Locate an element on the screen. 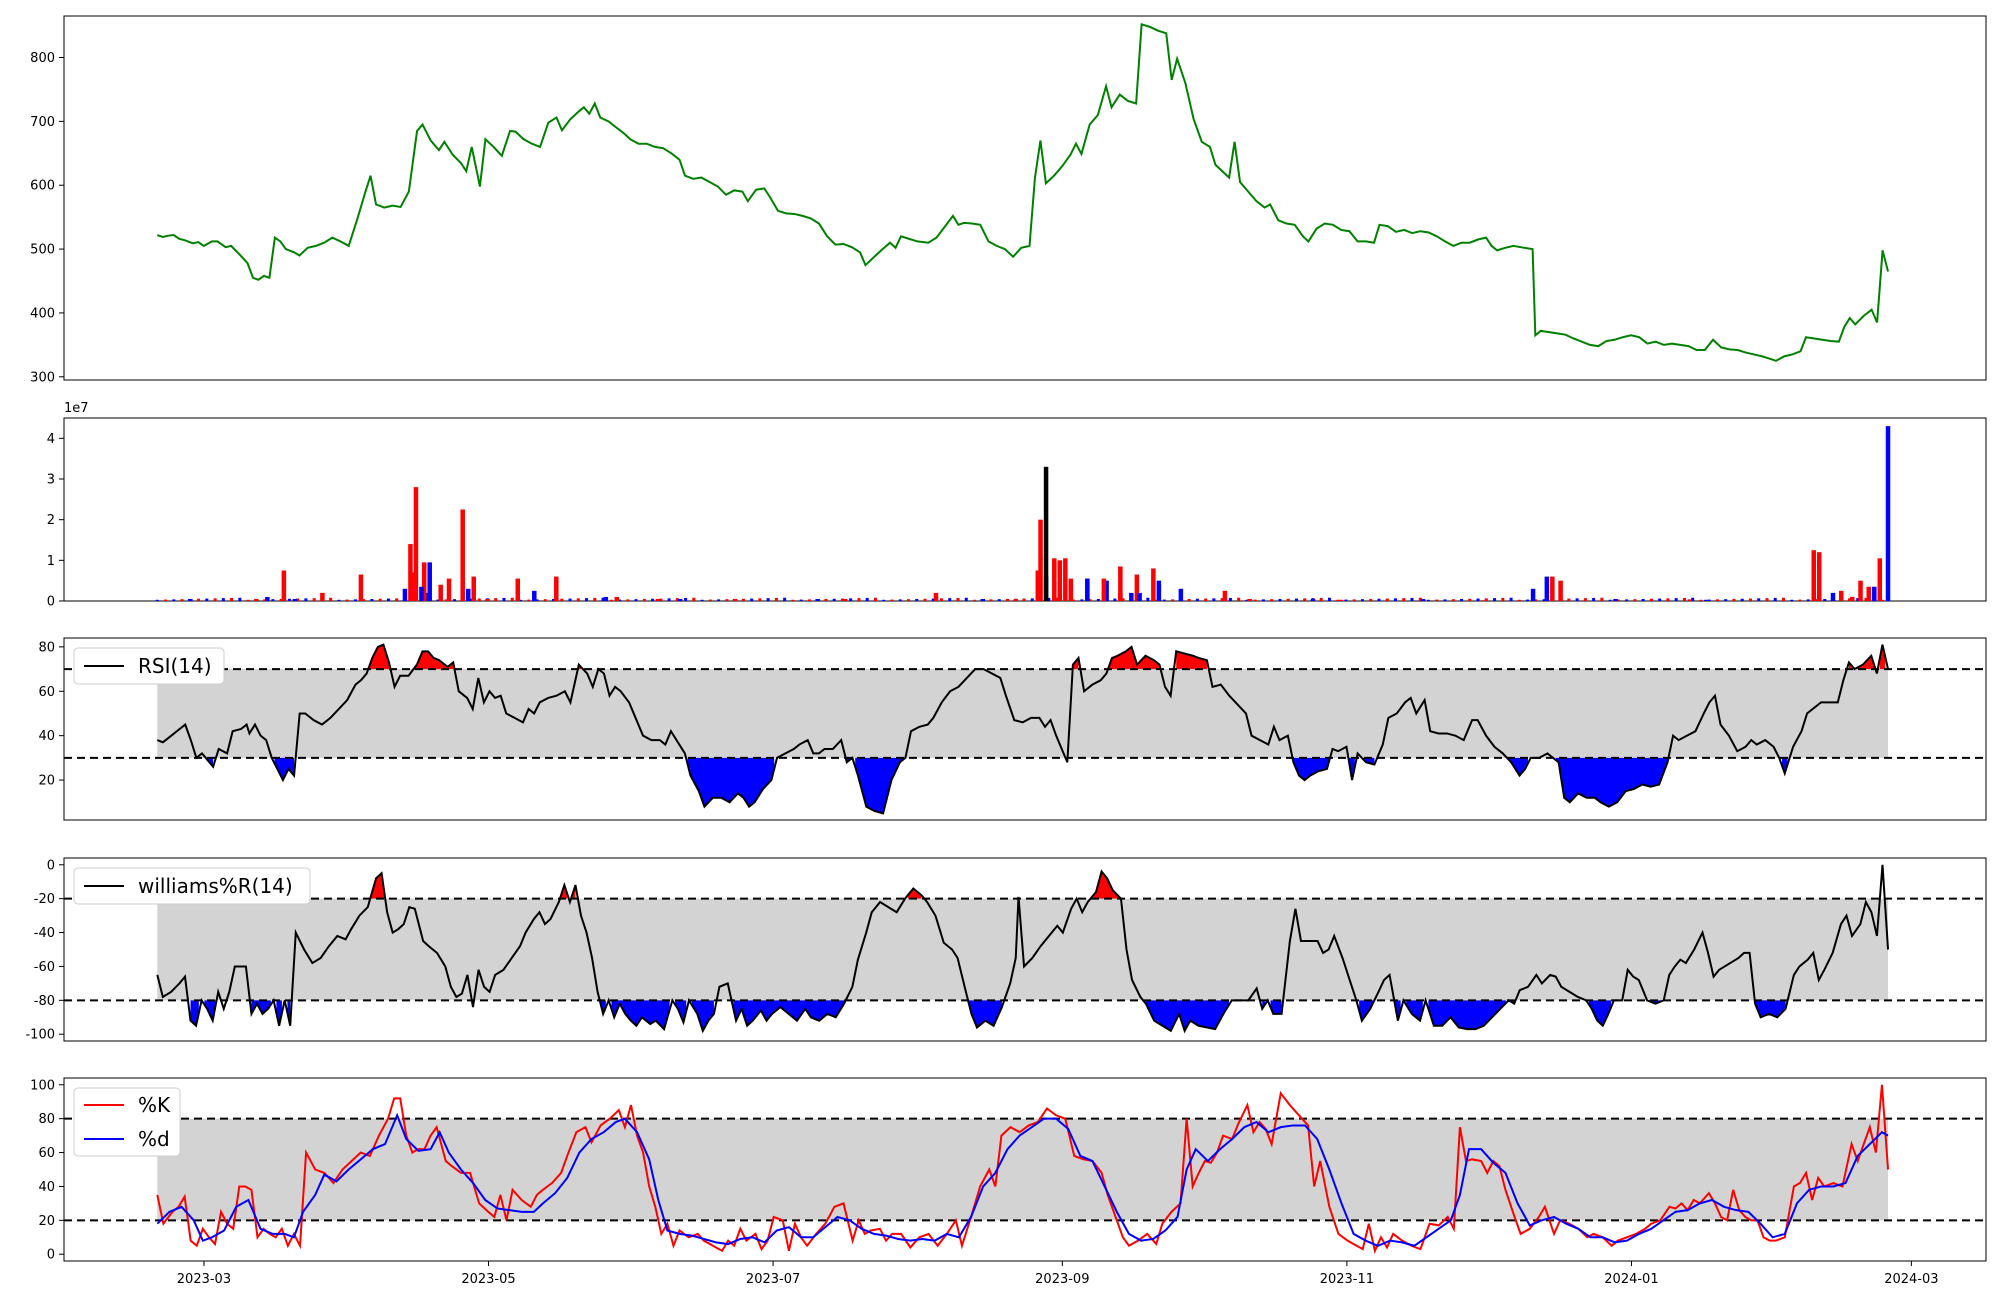 This screenshot has height=1300, width=2000. williams-y-tick-label: 0 is located at coordinates (51, 865).